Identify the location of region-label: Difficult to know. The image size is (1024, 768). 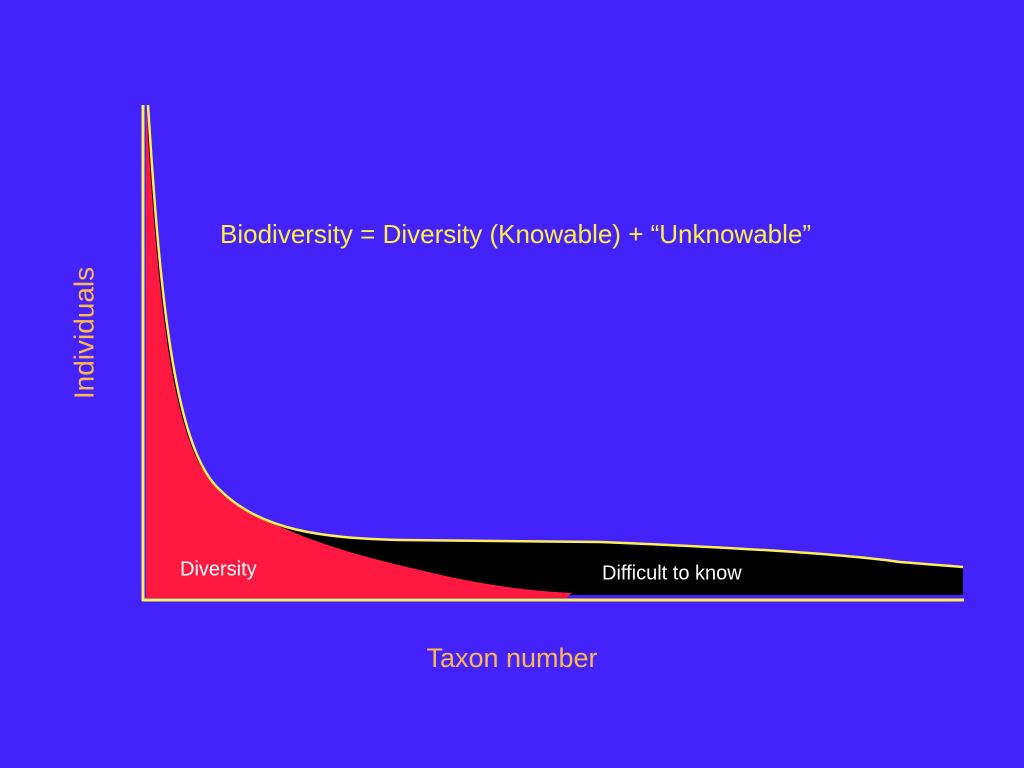
(672, 573).